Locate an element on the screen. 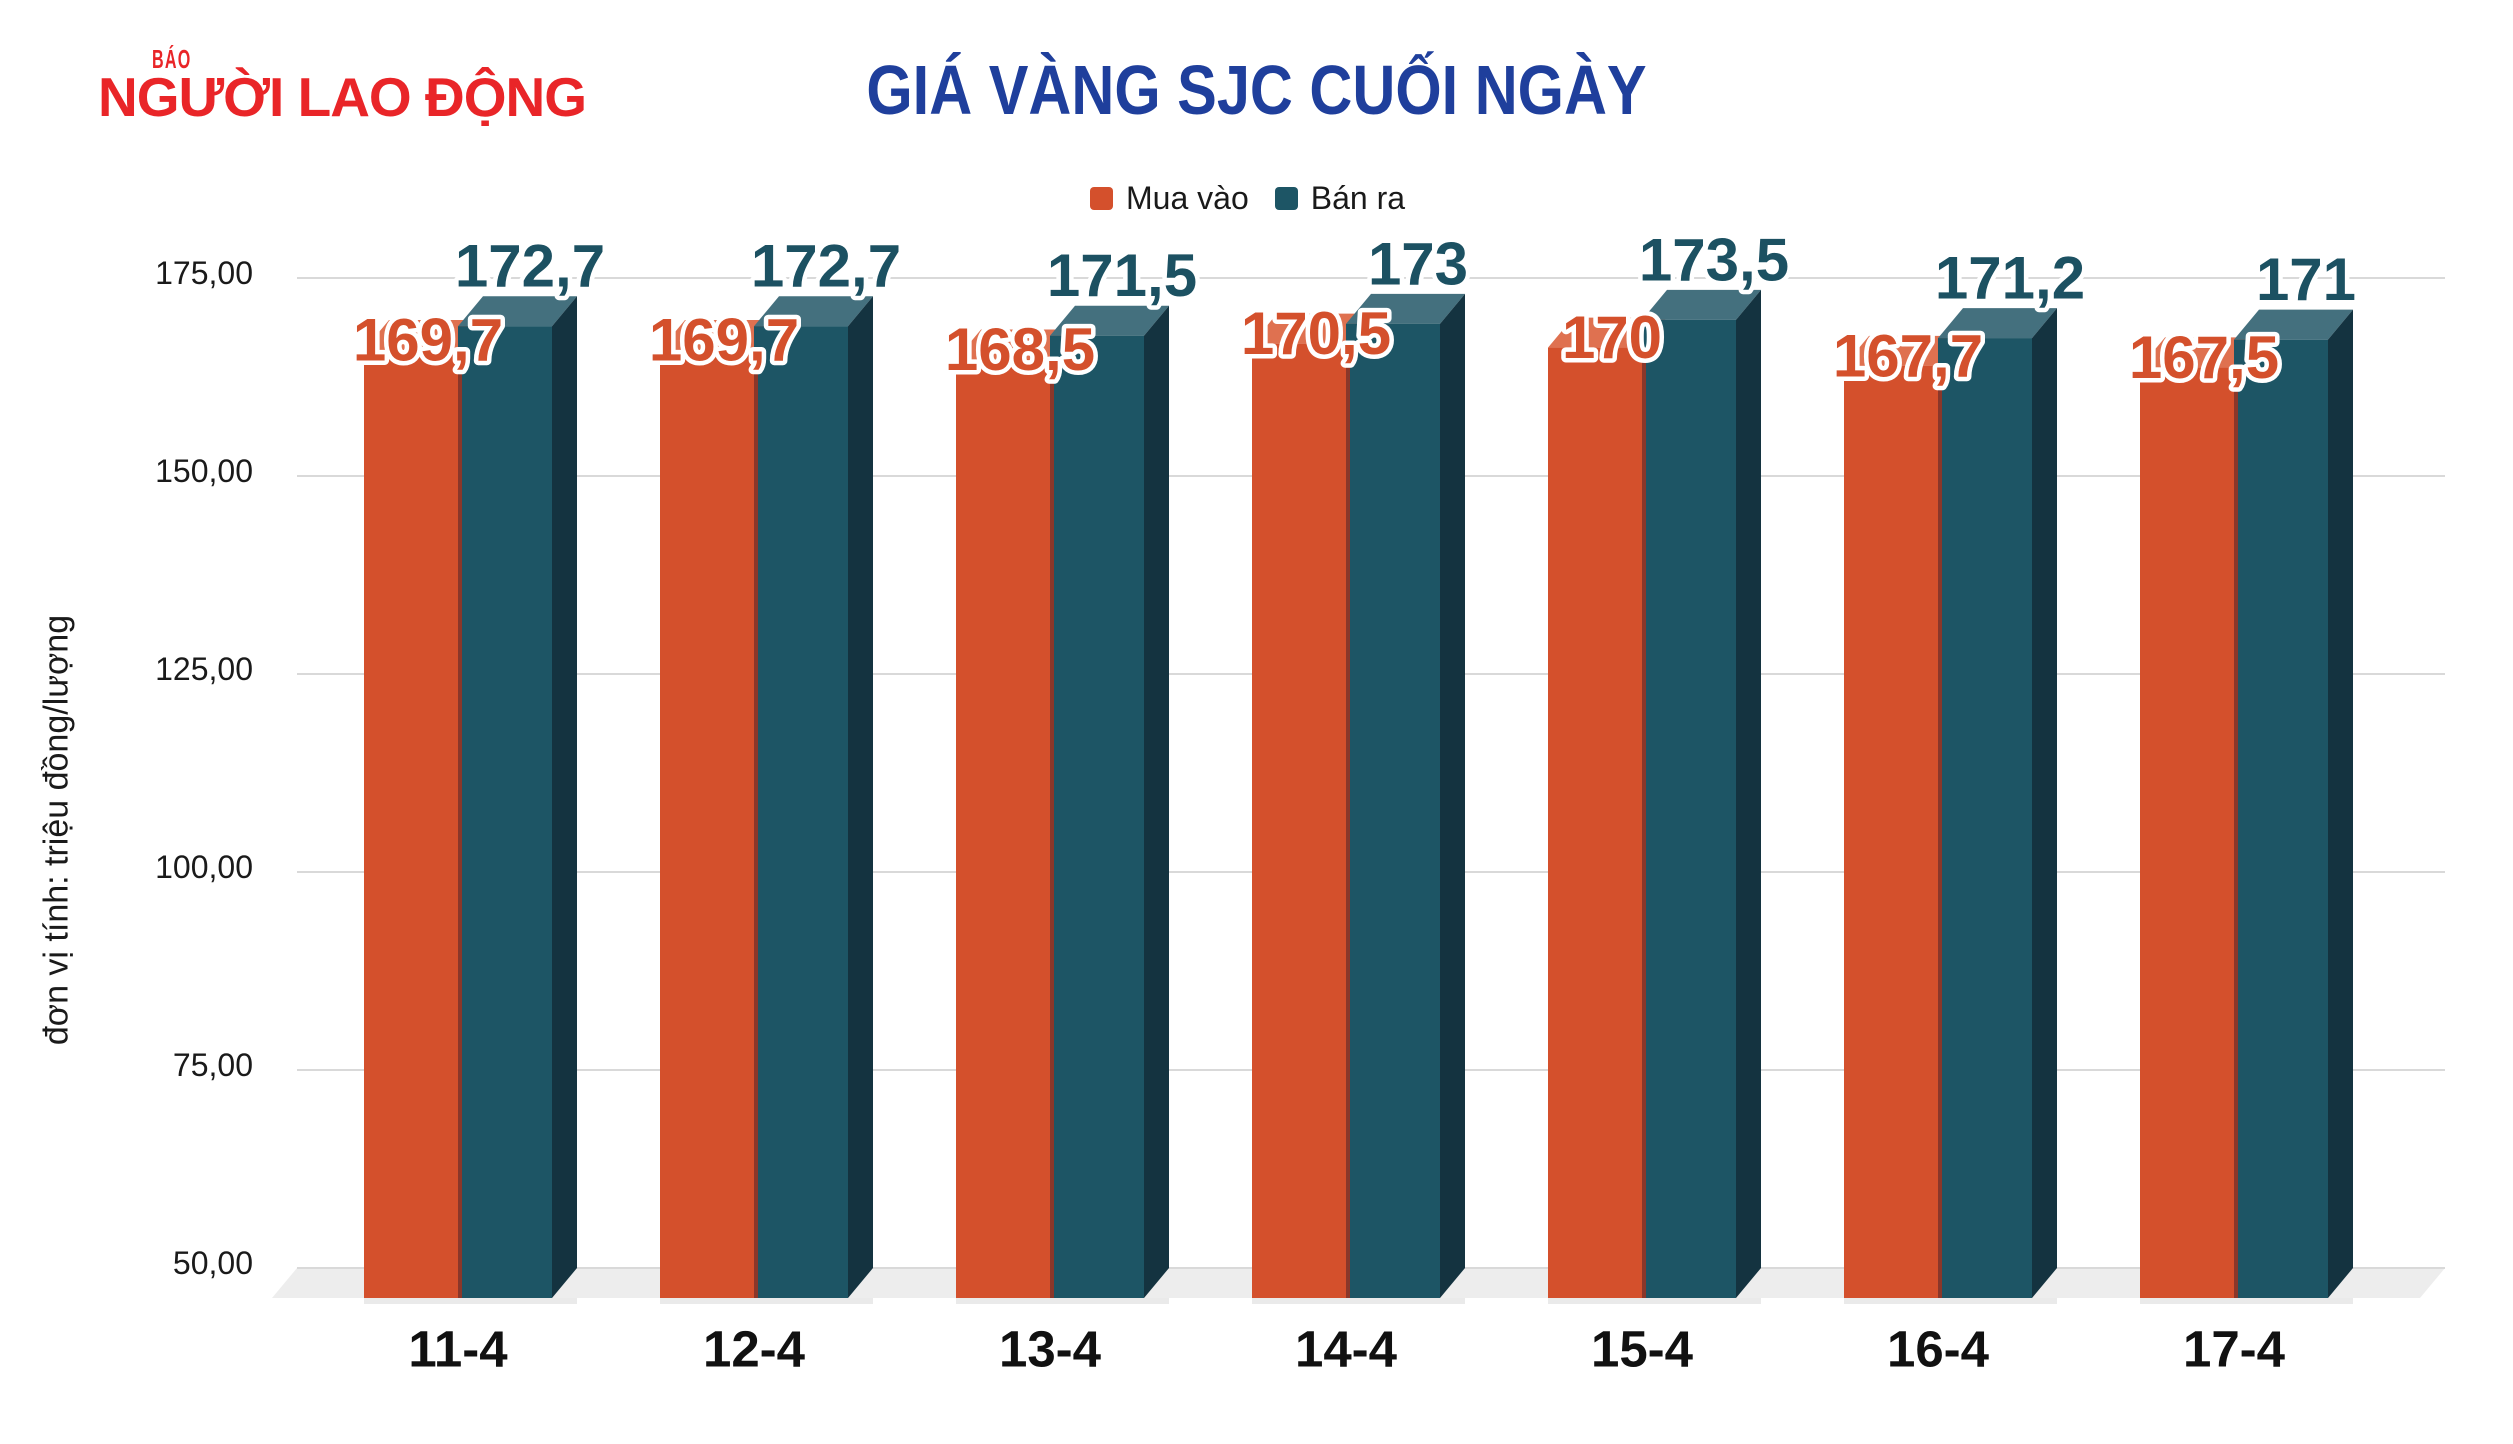  legend-label: Mua vào is located at coordinates (1187, 198).